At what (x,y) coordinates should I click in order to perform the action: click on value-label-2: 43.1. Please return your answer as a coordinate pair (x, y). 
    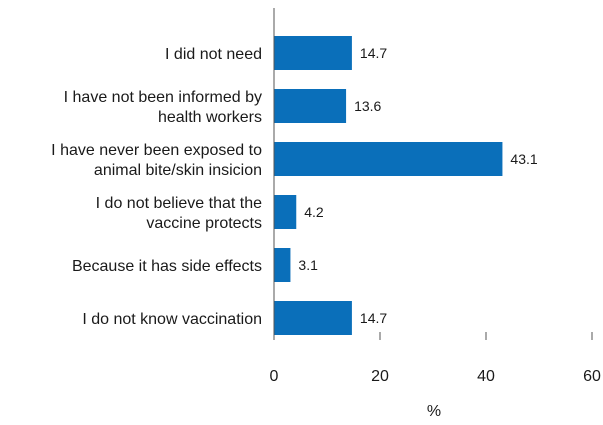
    Looking at the image, I should click on (523, 159).